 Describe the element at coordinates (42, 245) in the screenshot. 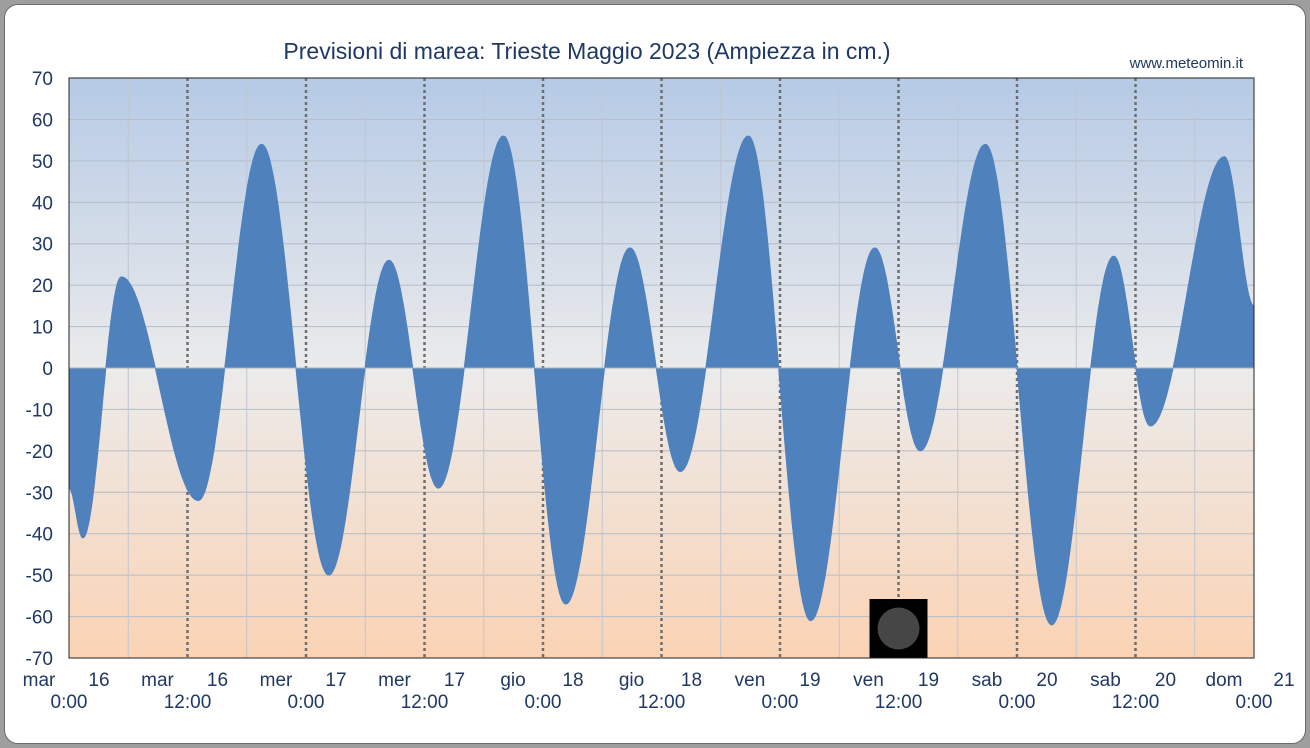

I see `y-tick-label: 30` at that location.